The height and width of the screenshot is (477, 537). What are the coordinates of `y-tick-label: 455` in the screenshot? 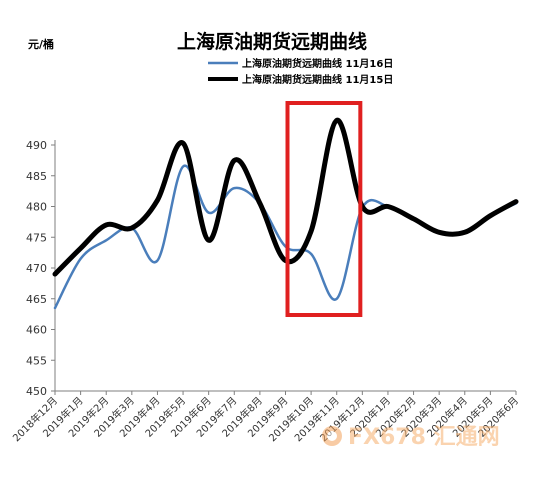 It's located at (36, 360).